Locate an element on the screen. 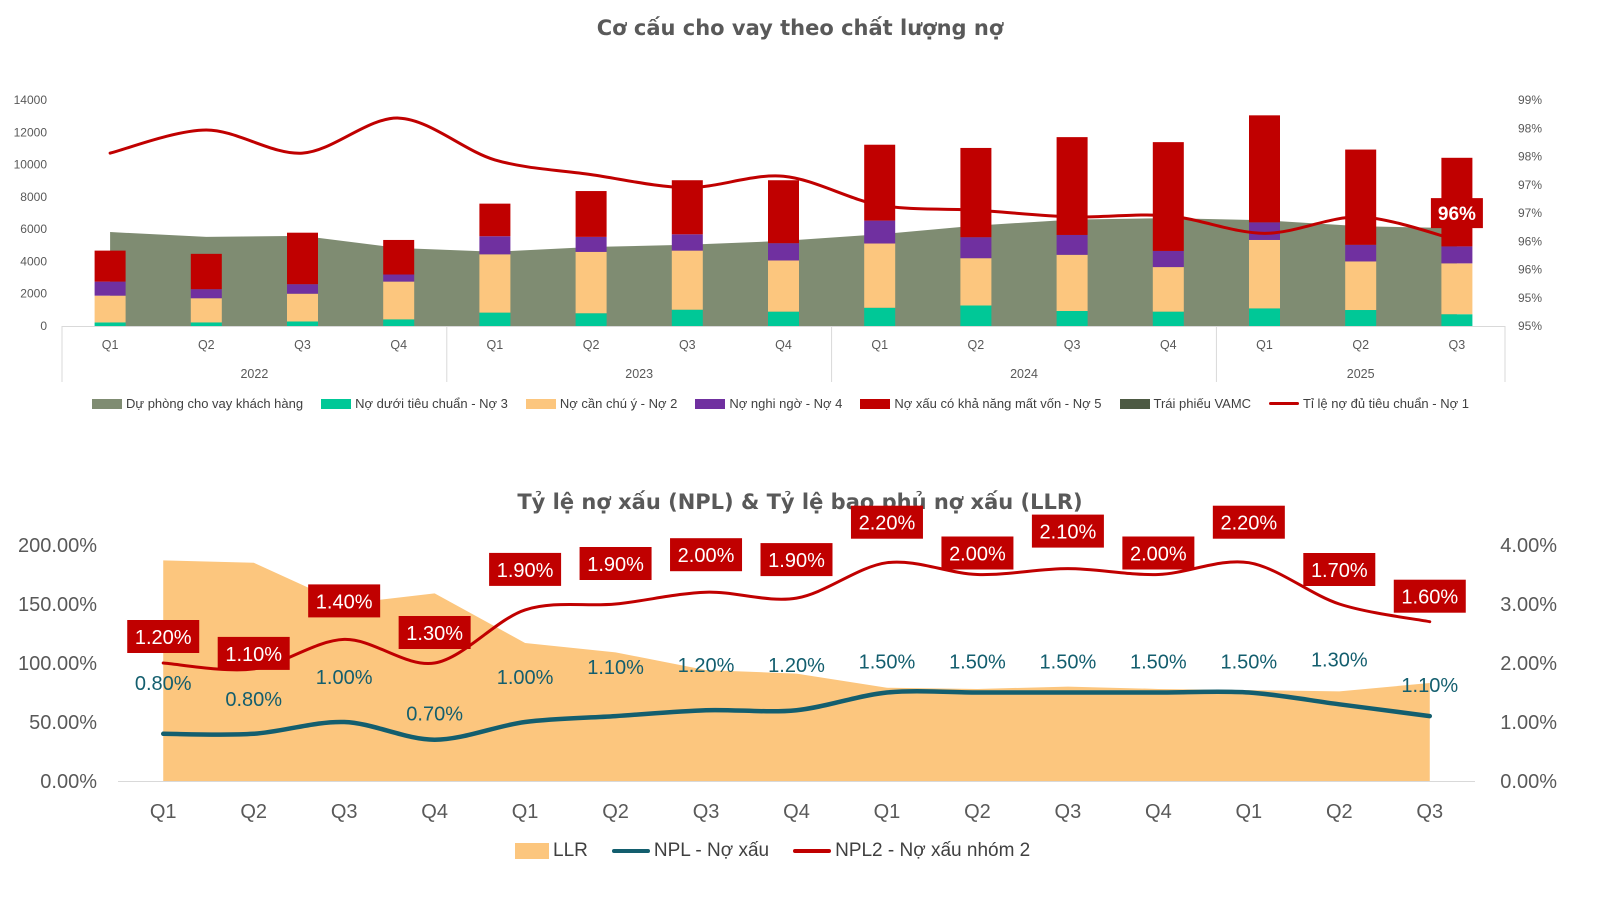 Image resolution: width=1600 pixels, height=900 pixels. npl2-data-label: 1.60% is located at coordinates (1429, 596).